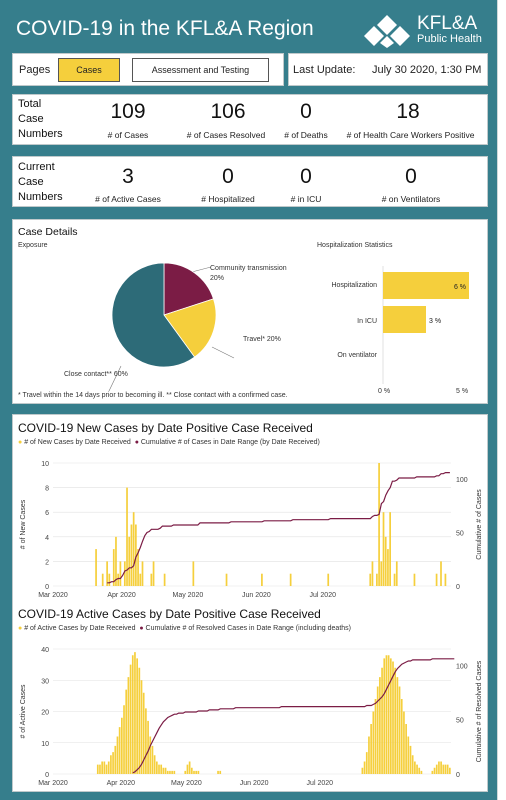  What do you see at coordinates (306, 135) in the screenshot?
I see `deaths-label: # of Deaths` at bounding box center [306, 135].